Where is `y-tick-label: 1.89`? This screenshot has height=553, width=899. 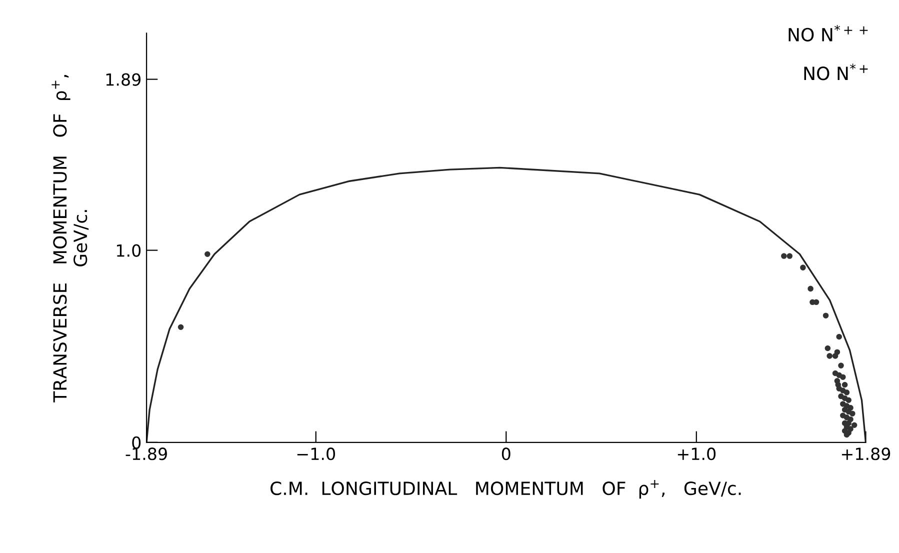 y-tick-label: 1.89 is located at coordinates (123, 79).